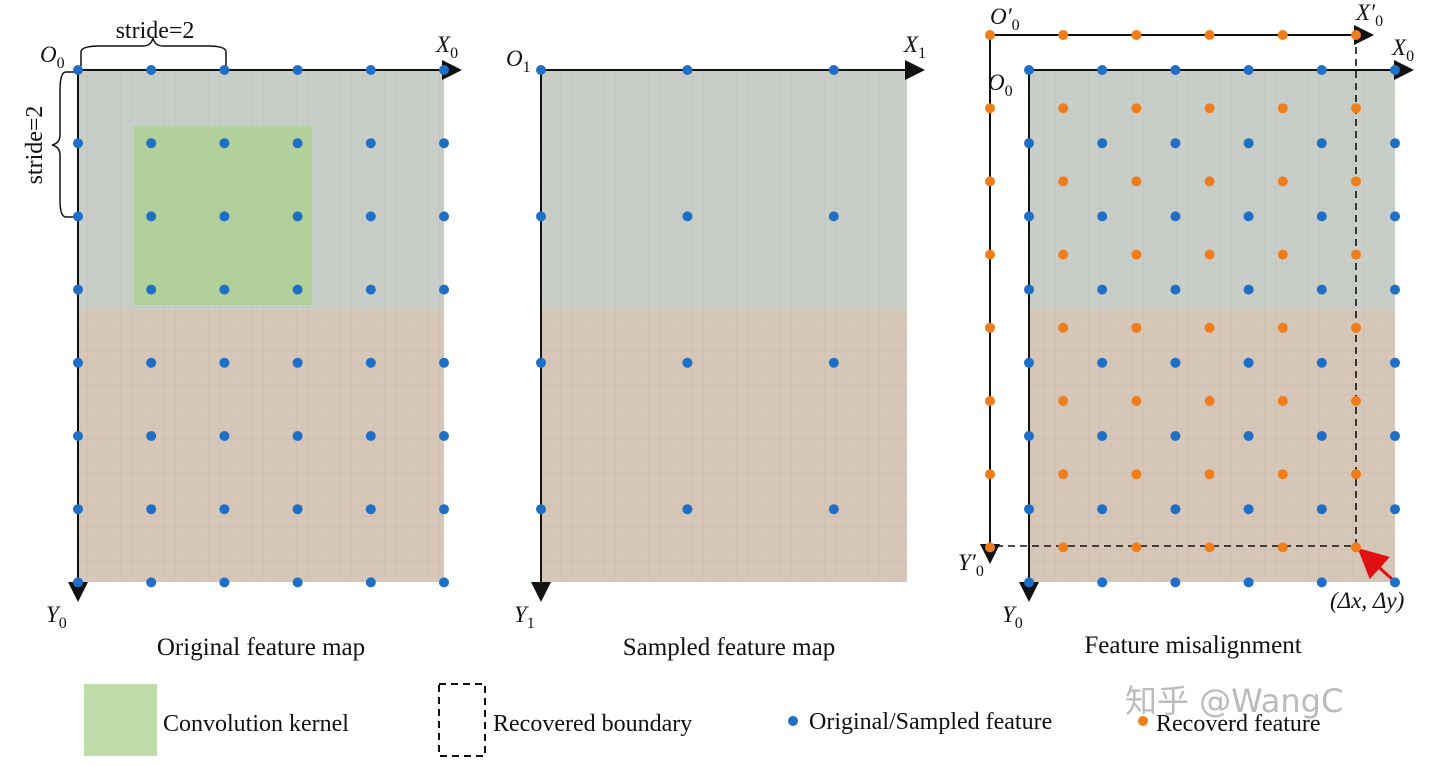 This screenshot has width=1440, height=766. What do you see at coordinates (518, 61) in the screenshot?
I see `axis-label: O1` at bounding box center [518, 61].